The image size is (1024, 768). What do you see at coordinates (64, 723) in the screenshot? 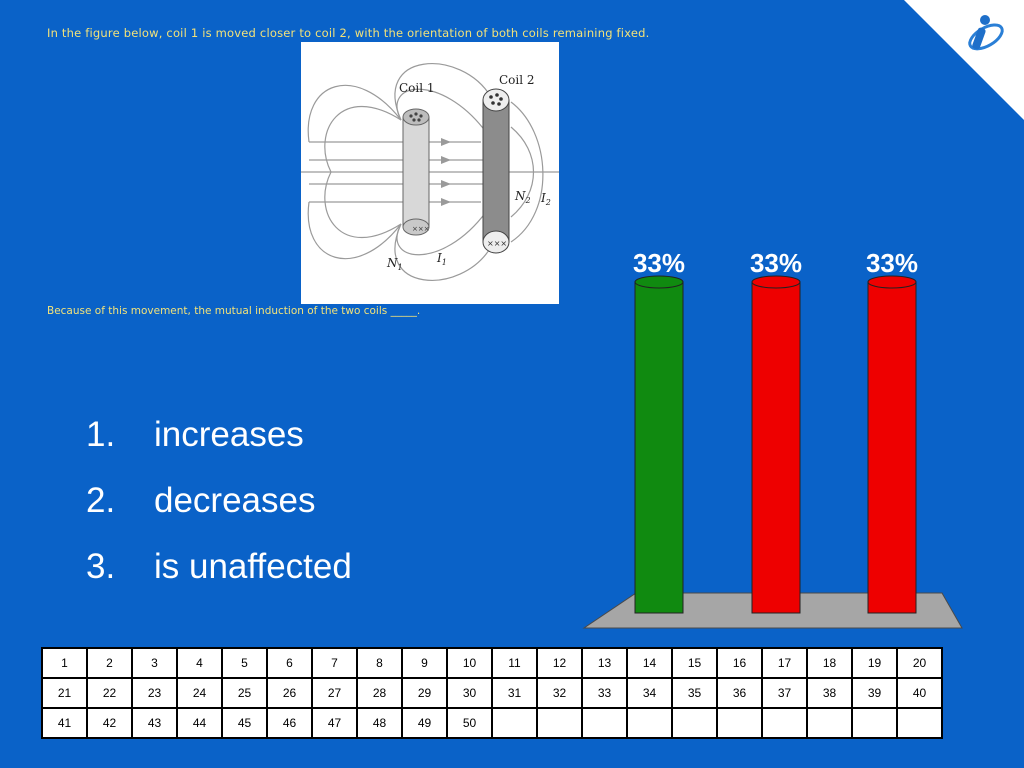
I see `grid-cell: 41` at bounding box center [64, 723].